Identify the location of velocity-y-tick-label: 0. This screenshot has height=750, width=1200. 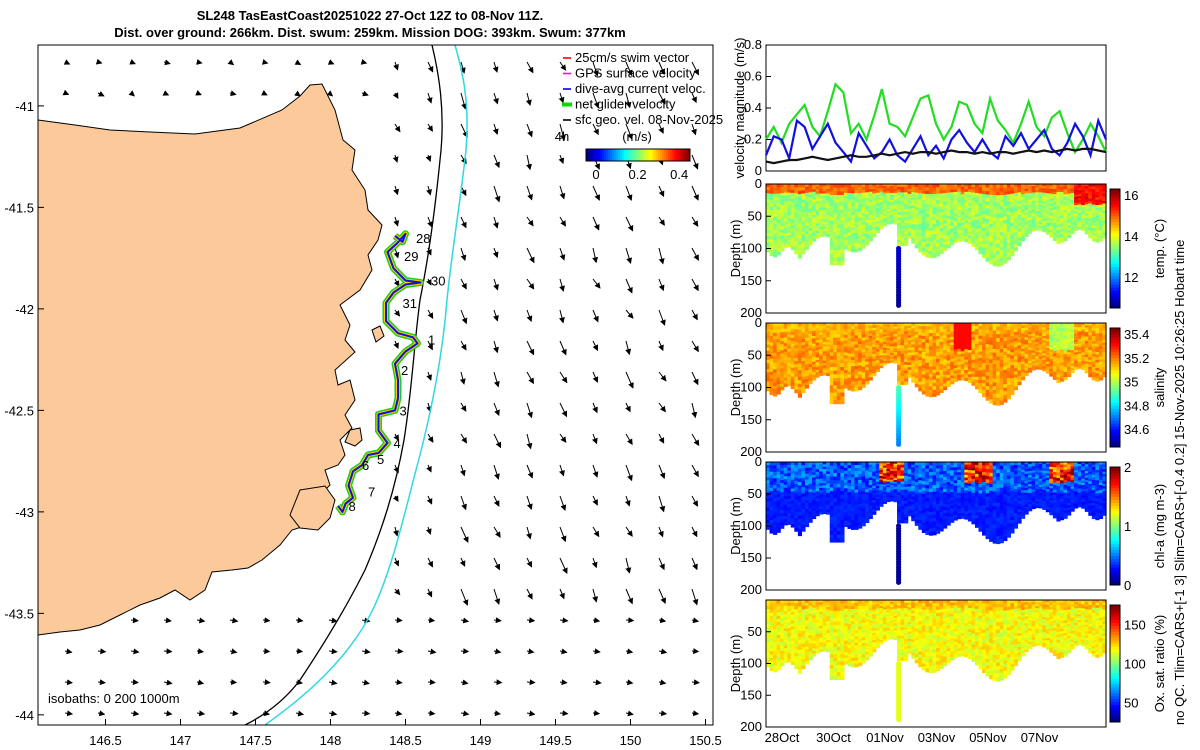
(758, 170).